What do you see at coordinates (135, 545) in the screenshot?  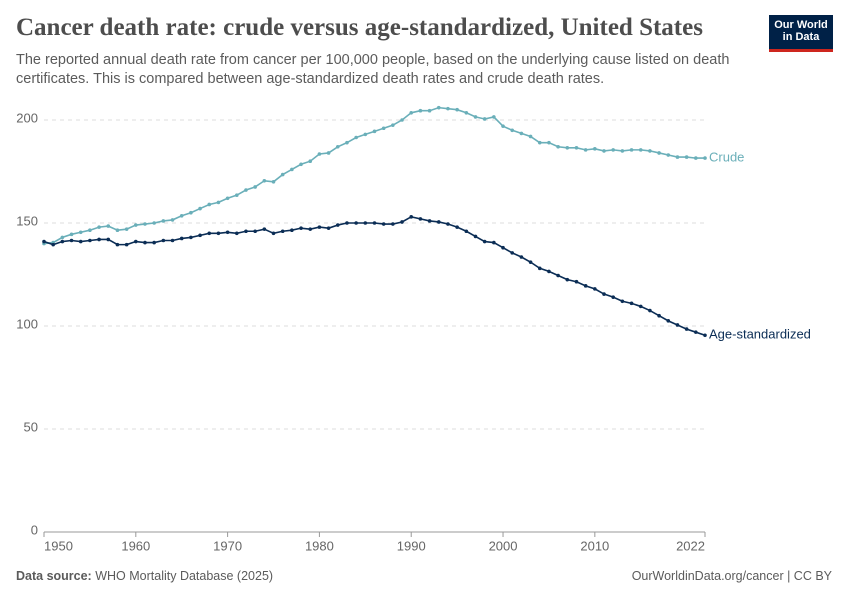 I see `x-tick-label: 1960` at bounding box center [135, 545].